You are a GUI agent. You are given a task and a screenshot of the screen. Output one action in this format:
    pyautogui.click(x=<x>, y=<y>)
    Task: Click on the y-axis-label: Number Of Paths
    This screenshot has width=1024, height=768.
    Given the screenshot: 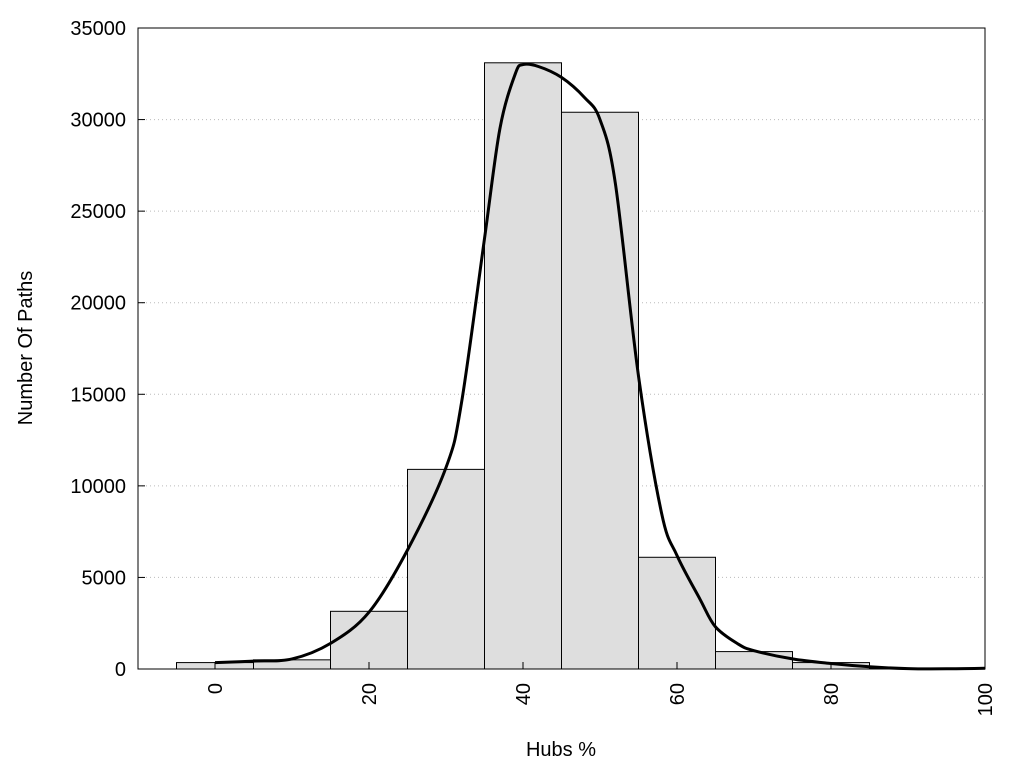 What is the action you would take?
    pyautogui.click(x=26, y=348)
    